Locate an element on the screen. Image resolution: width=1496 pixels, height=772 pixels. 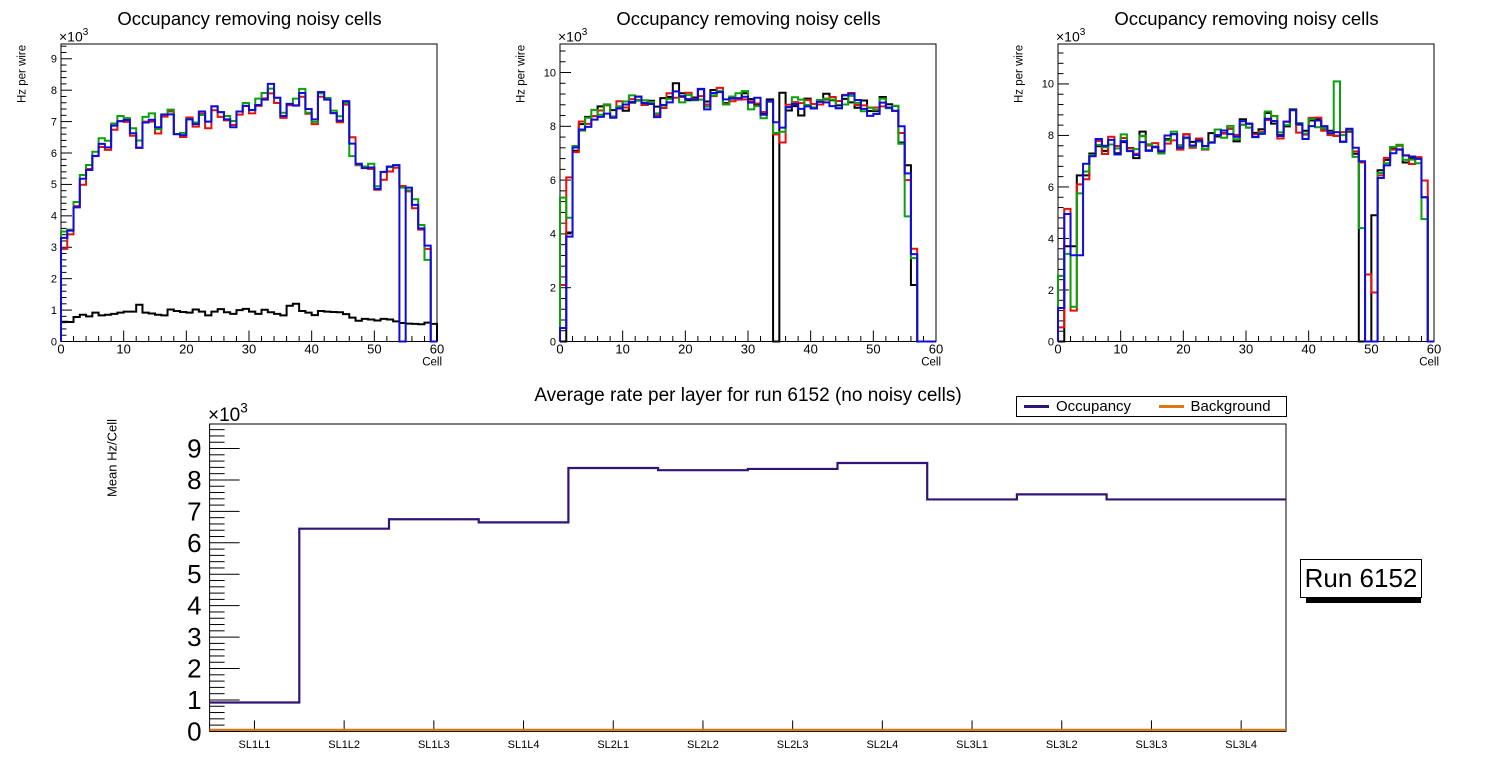
legend-entry-occupancy: Occupancy is located at coordinates (1084, 406).